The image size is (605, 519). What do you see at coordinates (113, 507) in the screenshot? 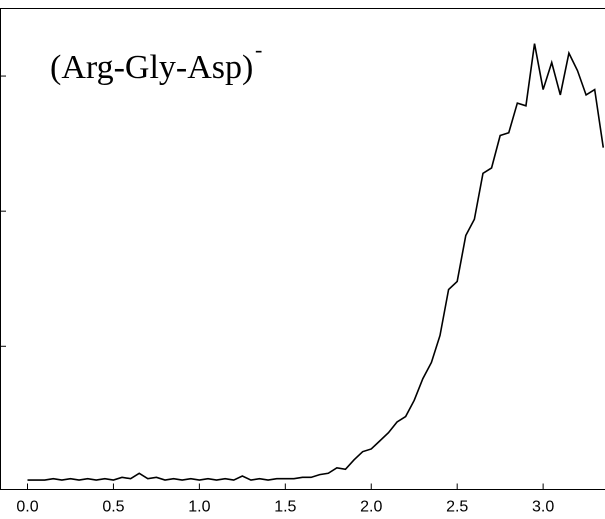
I see `x-tick-label: 0.5` at bounding box center [113, 507].